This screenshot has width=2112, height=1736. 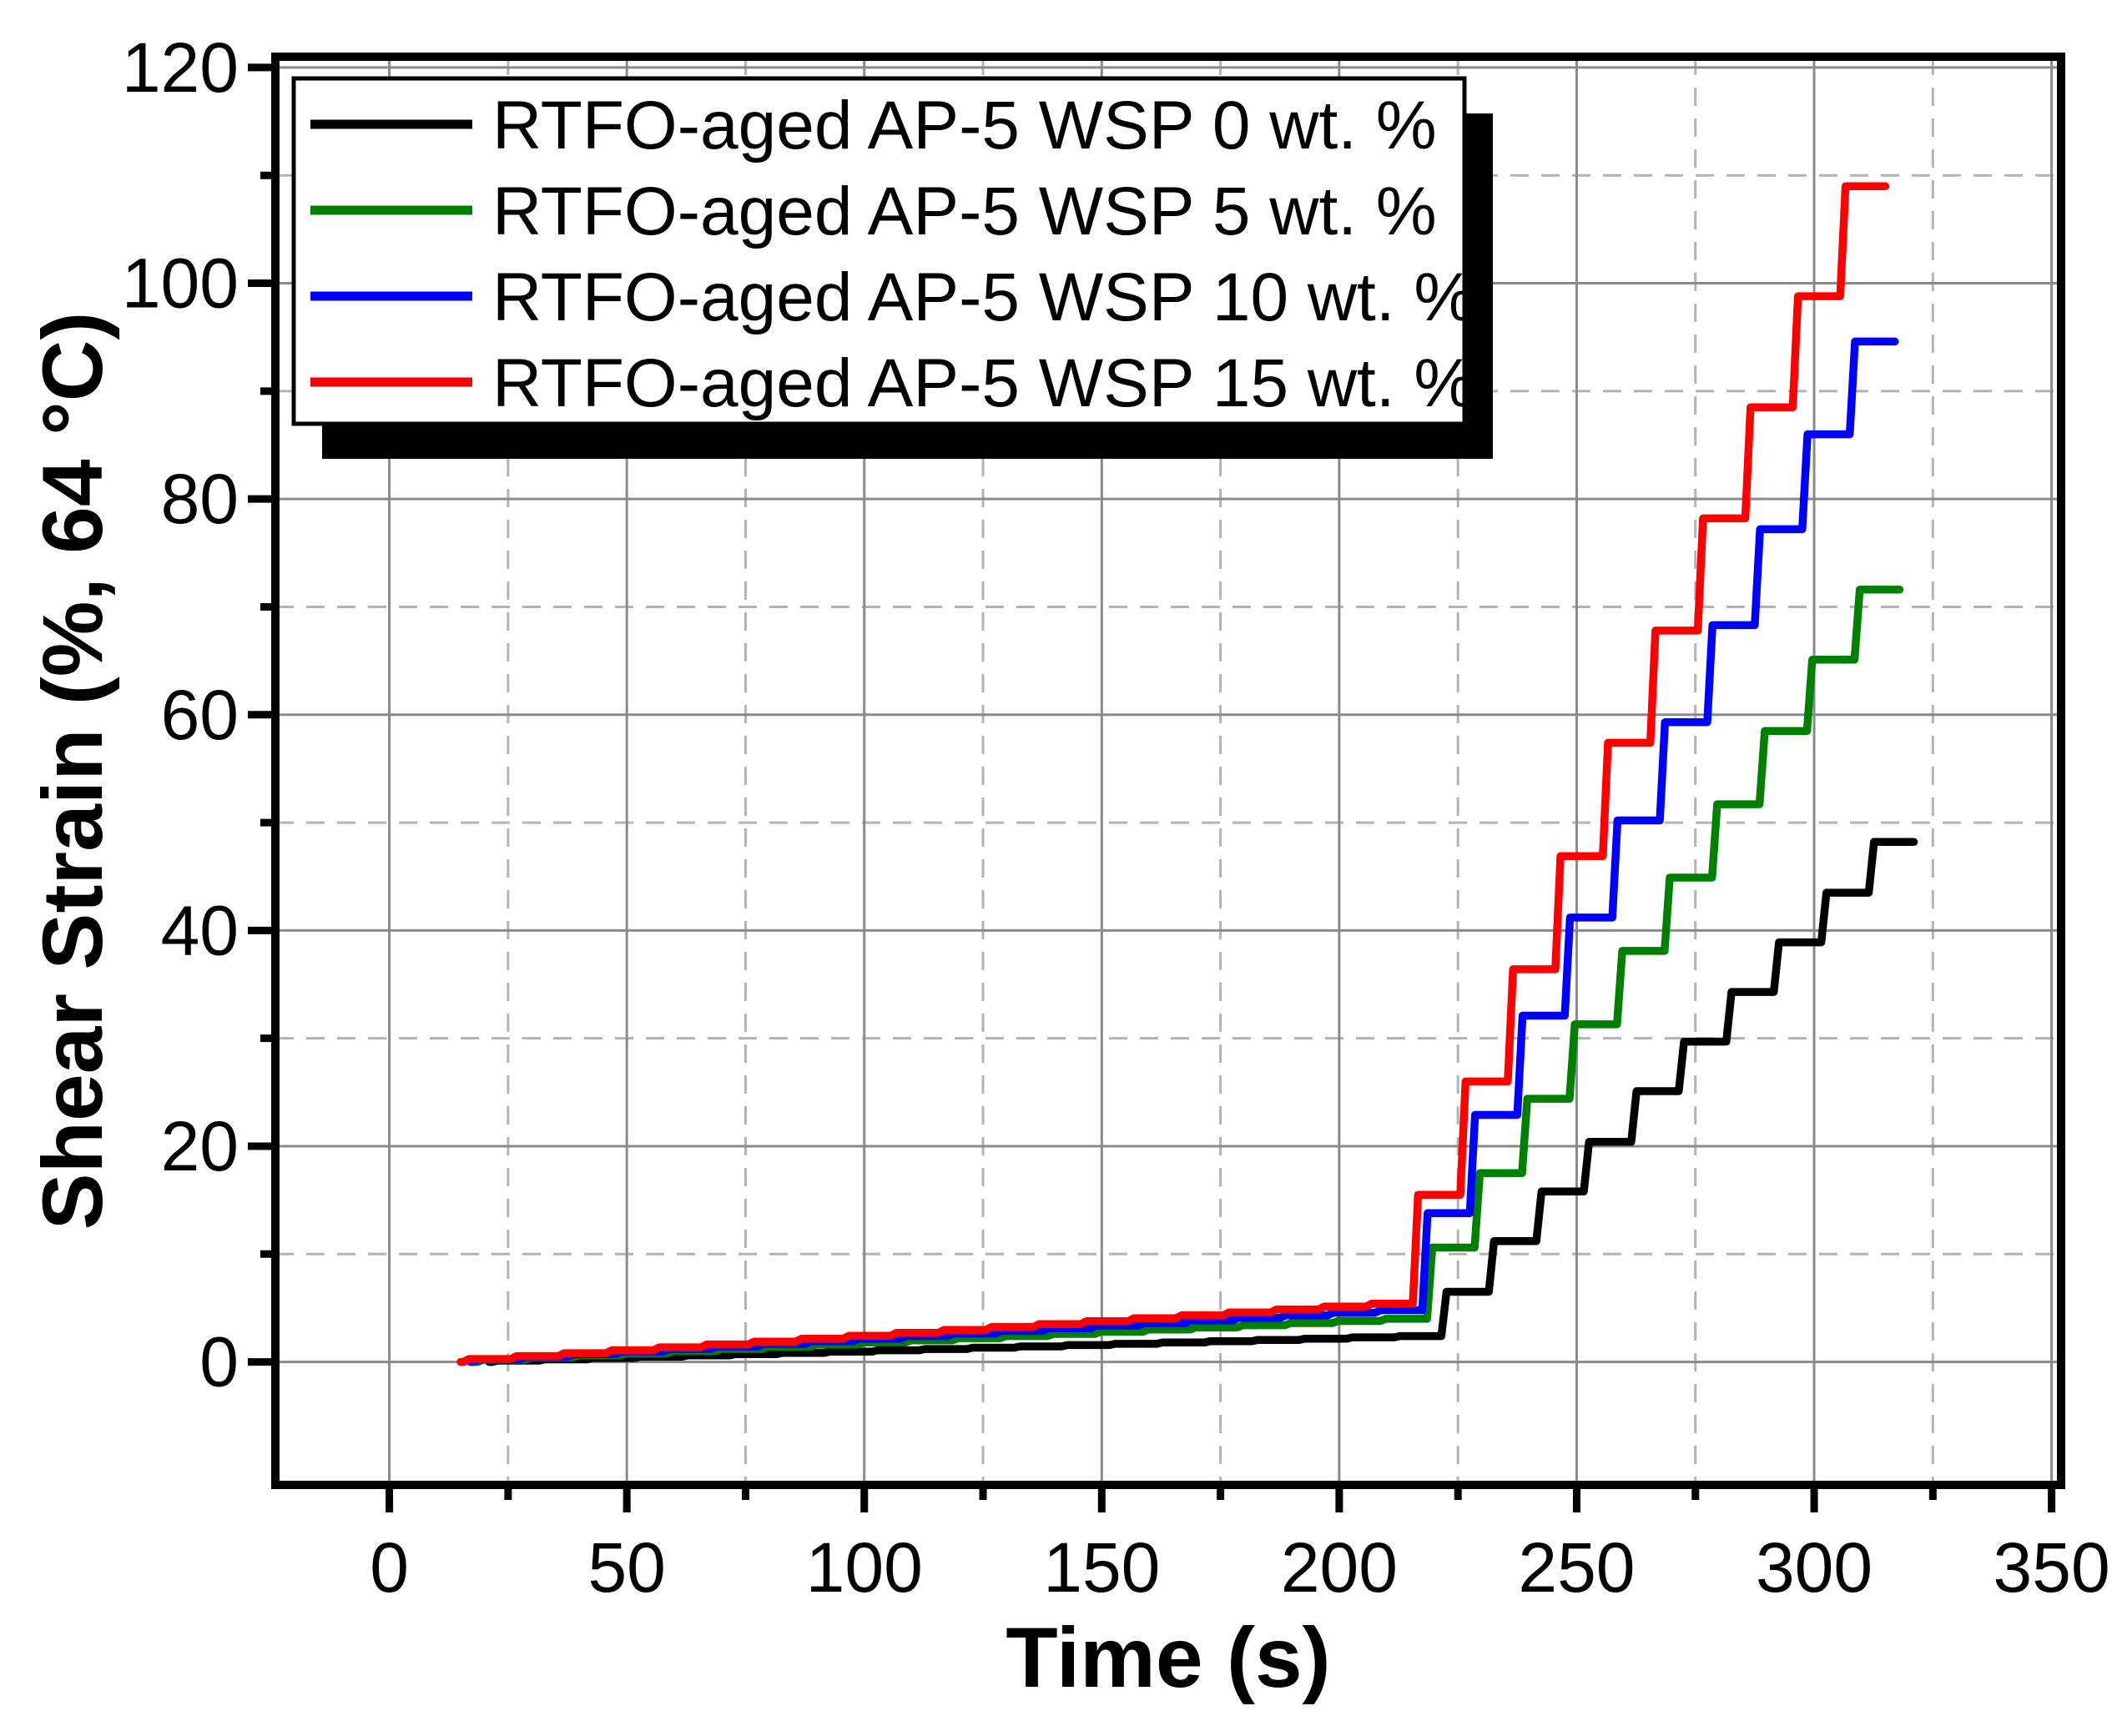 What do you see at coordinates (200, 715) in the screenshot?
I see `y-axis-tick-label: 60` at bounding box center [200, 715].